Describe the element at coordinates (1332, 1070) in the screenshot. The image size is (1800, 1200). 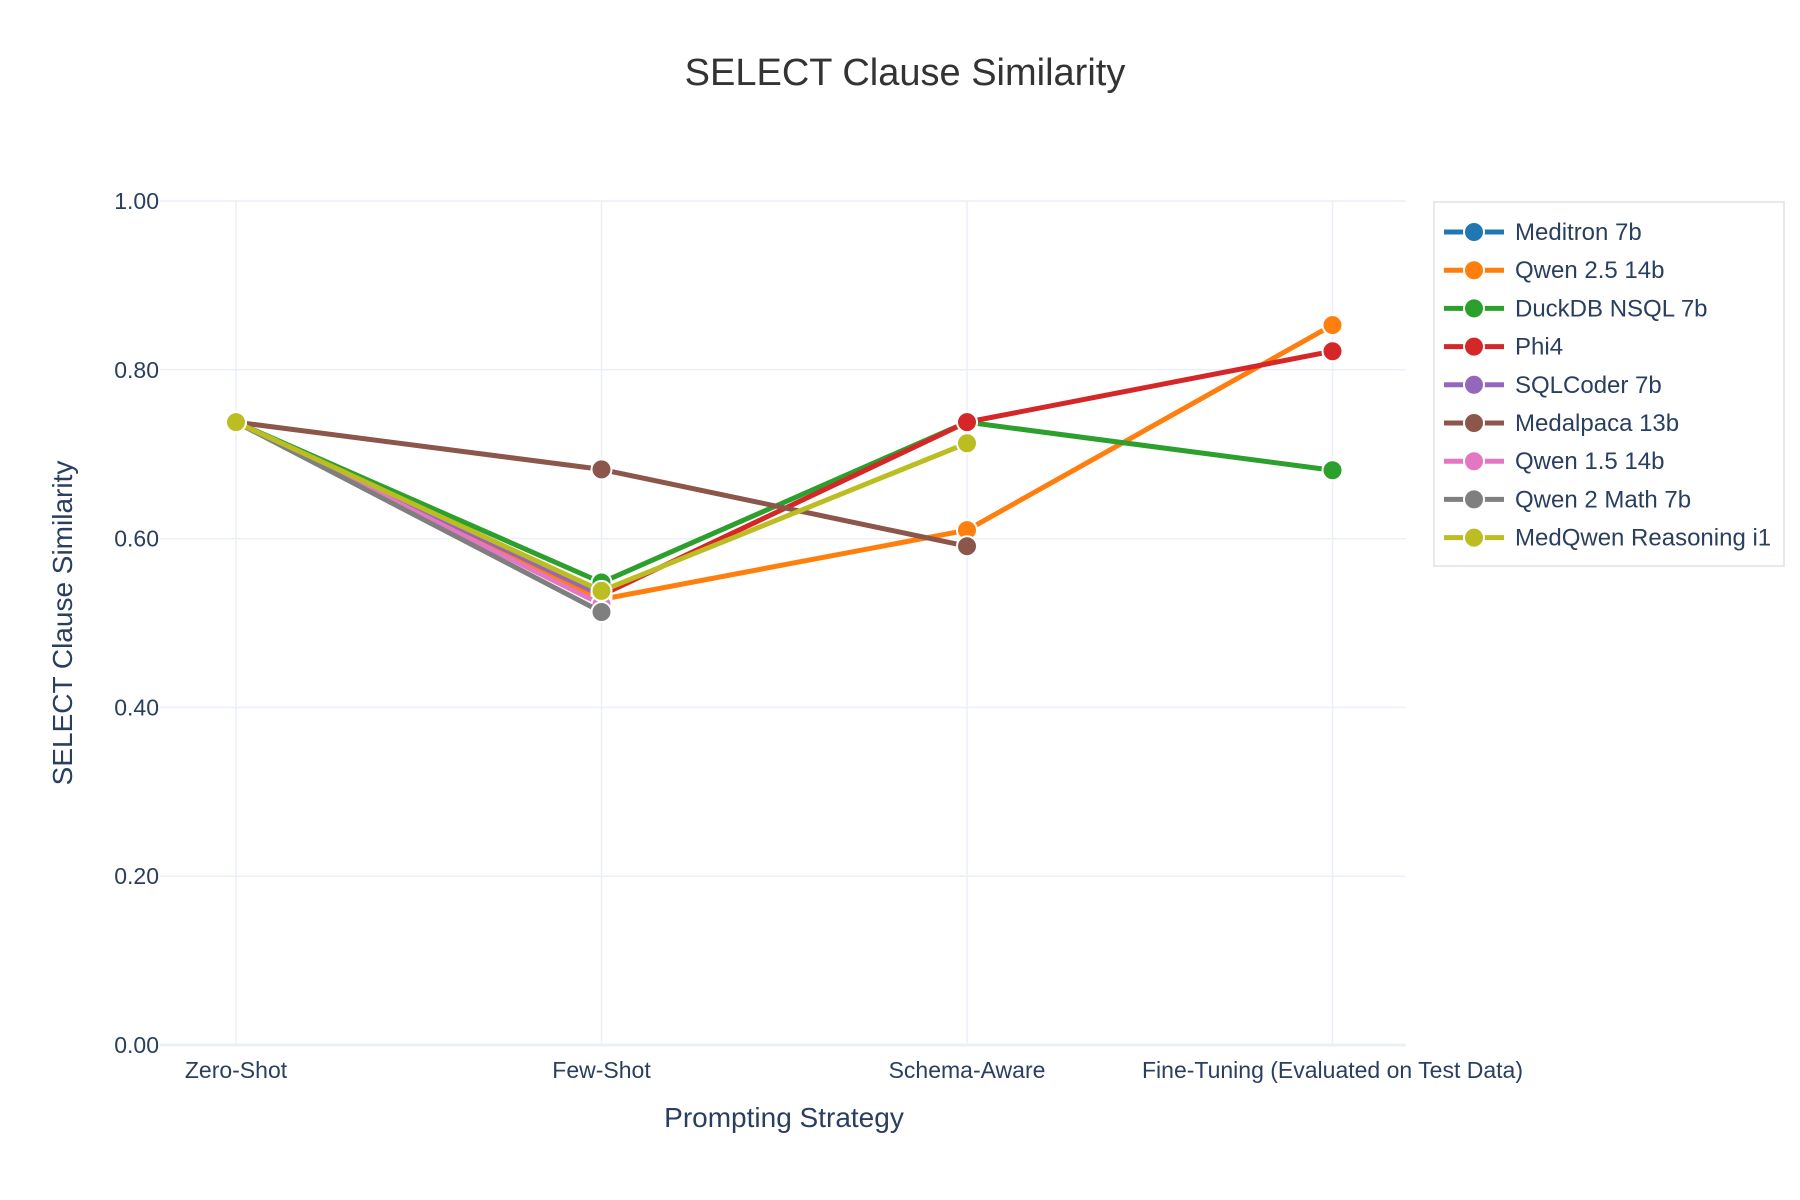
I see `x-tick-label: Fine-Tuning (Evaluated on Test Data)` at that location.